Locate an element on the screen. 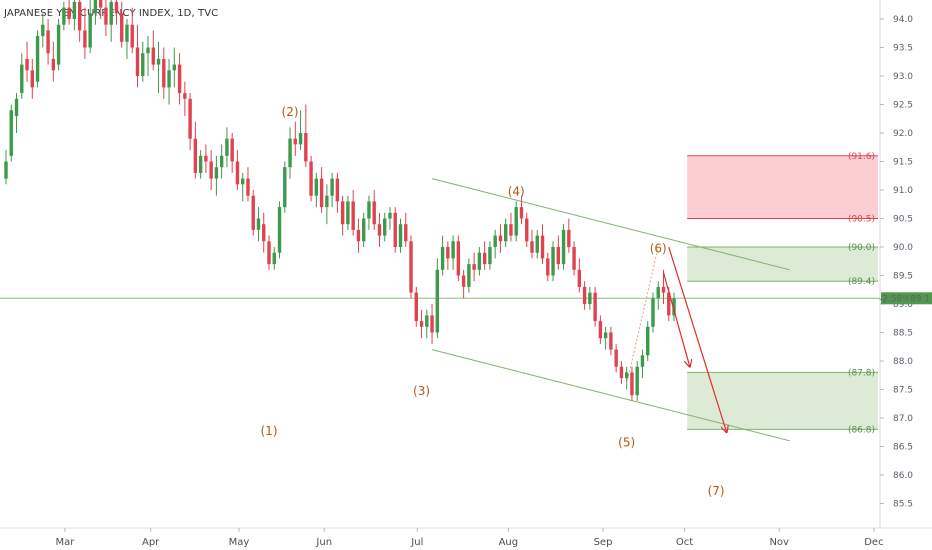 Image resolution: width=932 pixels, height=550 pixels. x-tick-label: Sep is located at coordinates (603, 542).